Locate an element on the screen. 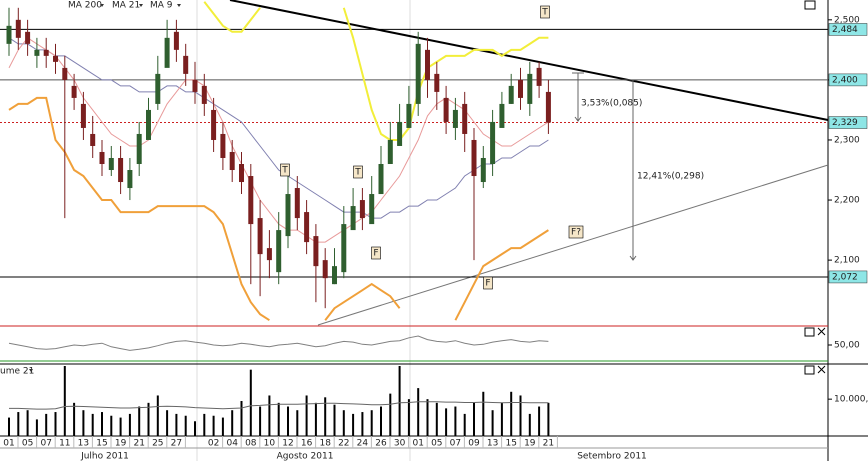 This screenshot has height=461, width=868. x-tick-label: 27 is located at coordinates (176, 444).